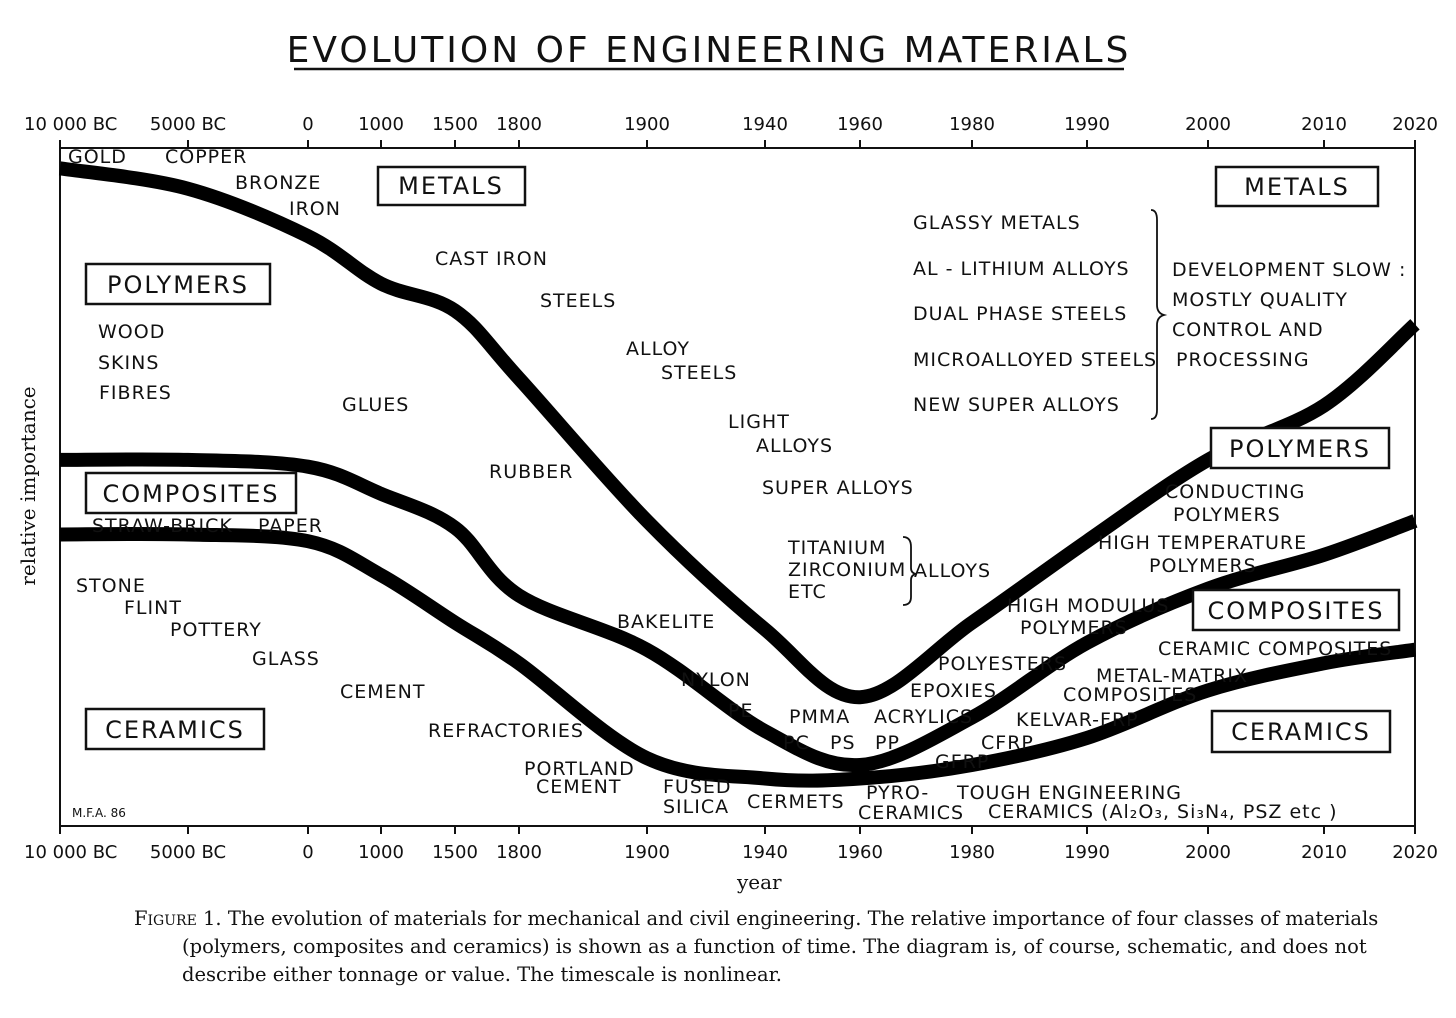 This screenshot has height=1018, width=1456. I want to click on region-box-polymers-right: POLYMERS, so click(1300, 448).